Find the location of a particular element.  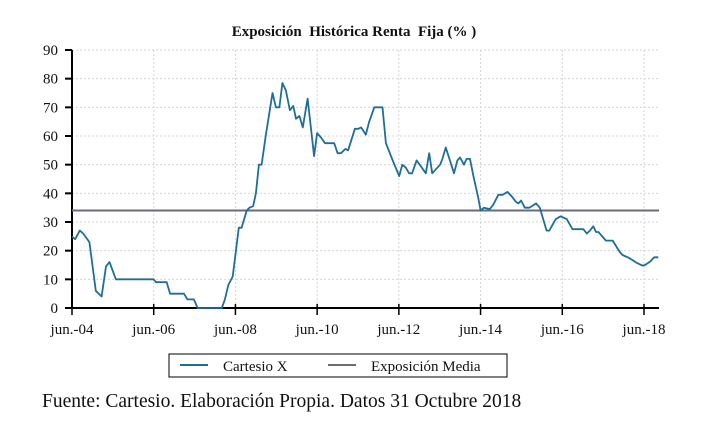

y-tick-label: 0 is located at coordinates (55, 309).